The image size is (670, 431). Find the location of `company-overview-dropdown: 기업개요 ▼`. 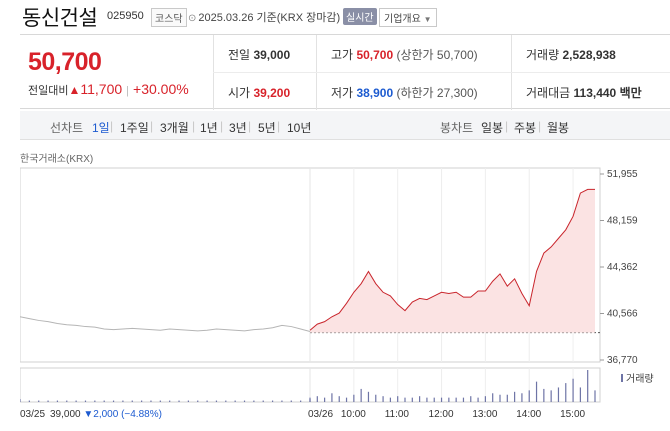

company-overview-dropdown: 기업개요 ▼ is located at coordinates (408, 17).